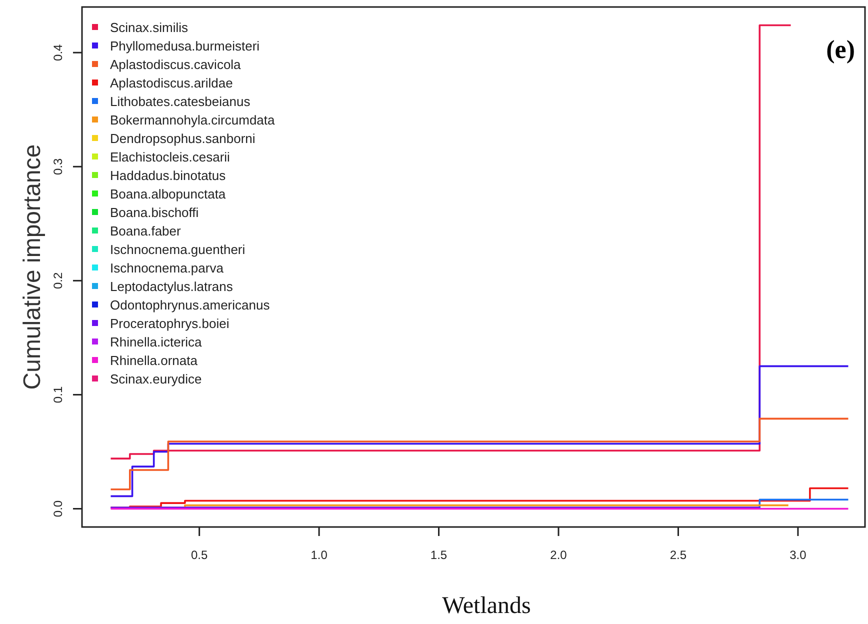  What do you see at coordinates (172, 286) in the screenshot?
I see `legend-label: Leptodactylus.latrans` at bounding box center [172, 286].